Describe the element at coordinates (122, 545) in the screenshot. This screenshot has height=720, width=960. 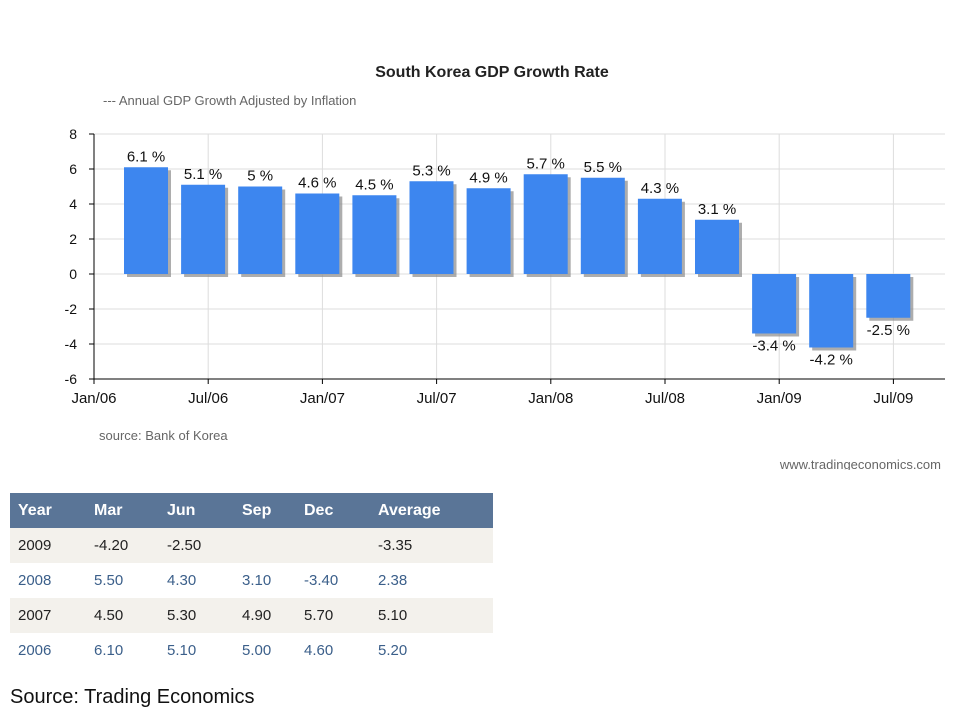
I see `cell: -4.20` at that location.